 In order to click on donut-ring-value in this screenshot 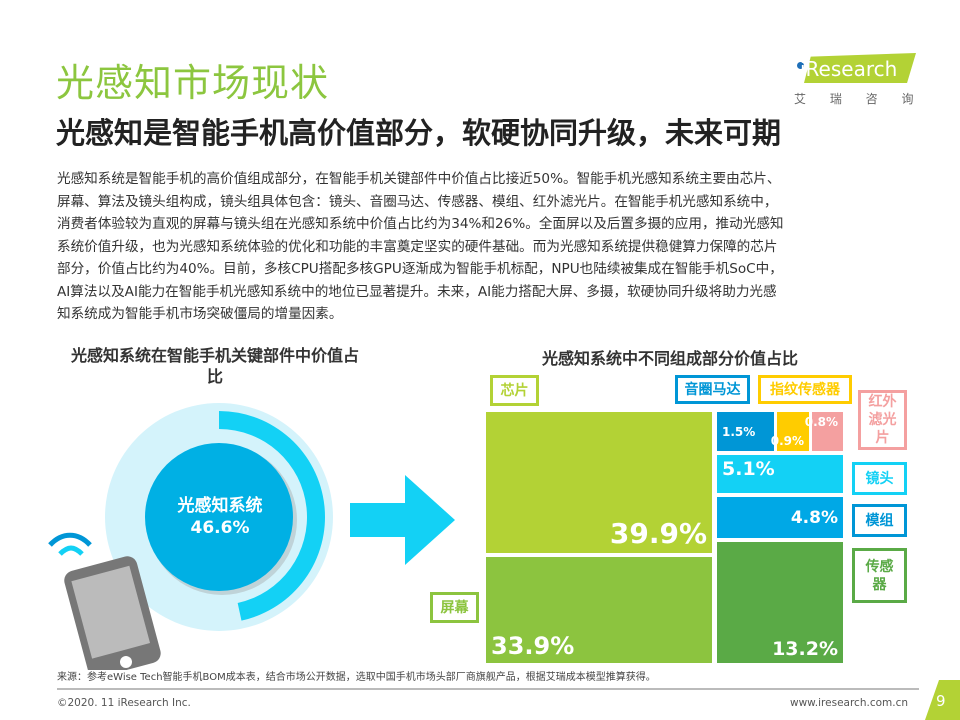, I will do `click(272, 516)`.